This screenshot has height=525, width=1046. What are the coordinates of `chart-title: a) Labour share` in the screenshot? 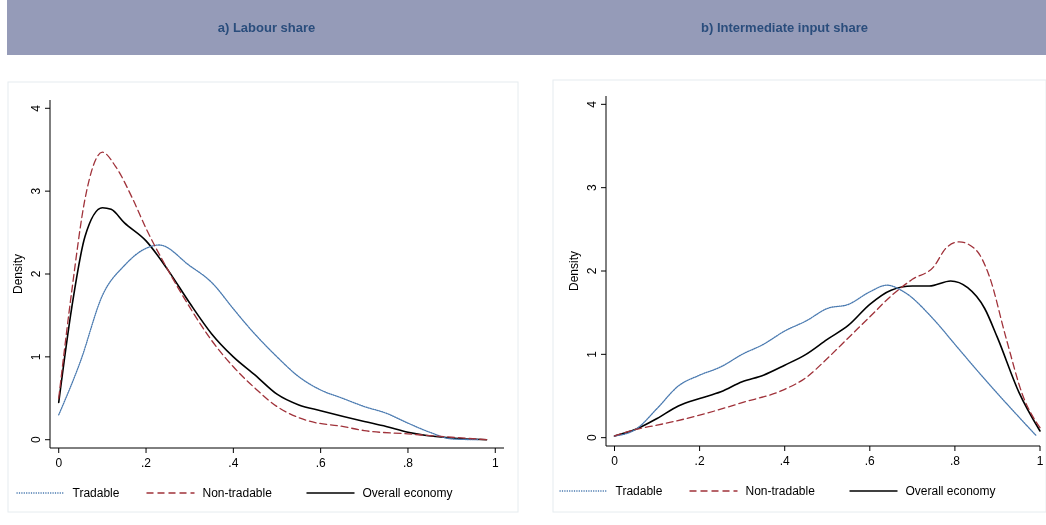 It's located at (266, 27).